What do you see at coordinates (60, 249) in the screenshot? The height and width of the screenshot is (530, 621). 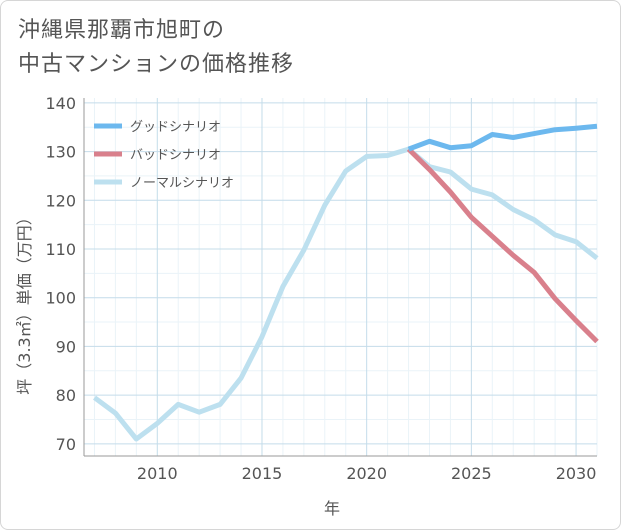 I see `y-tick-label: 110` at bounding box center [60, 249].